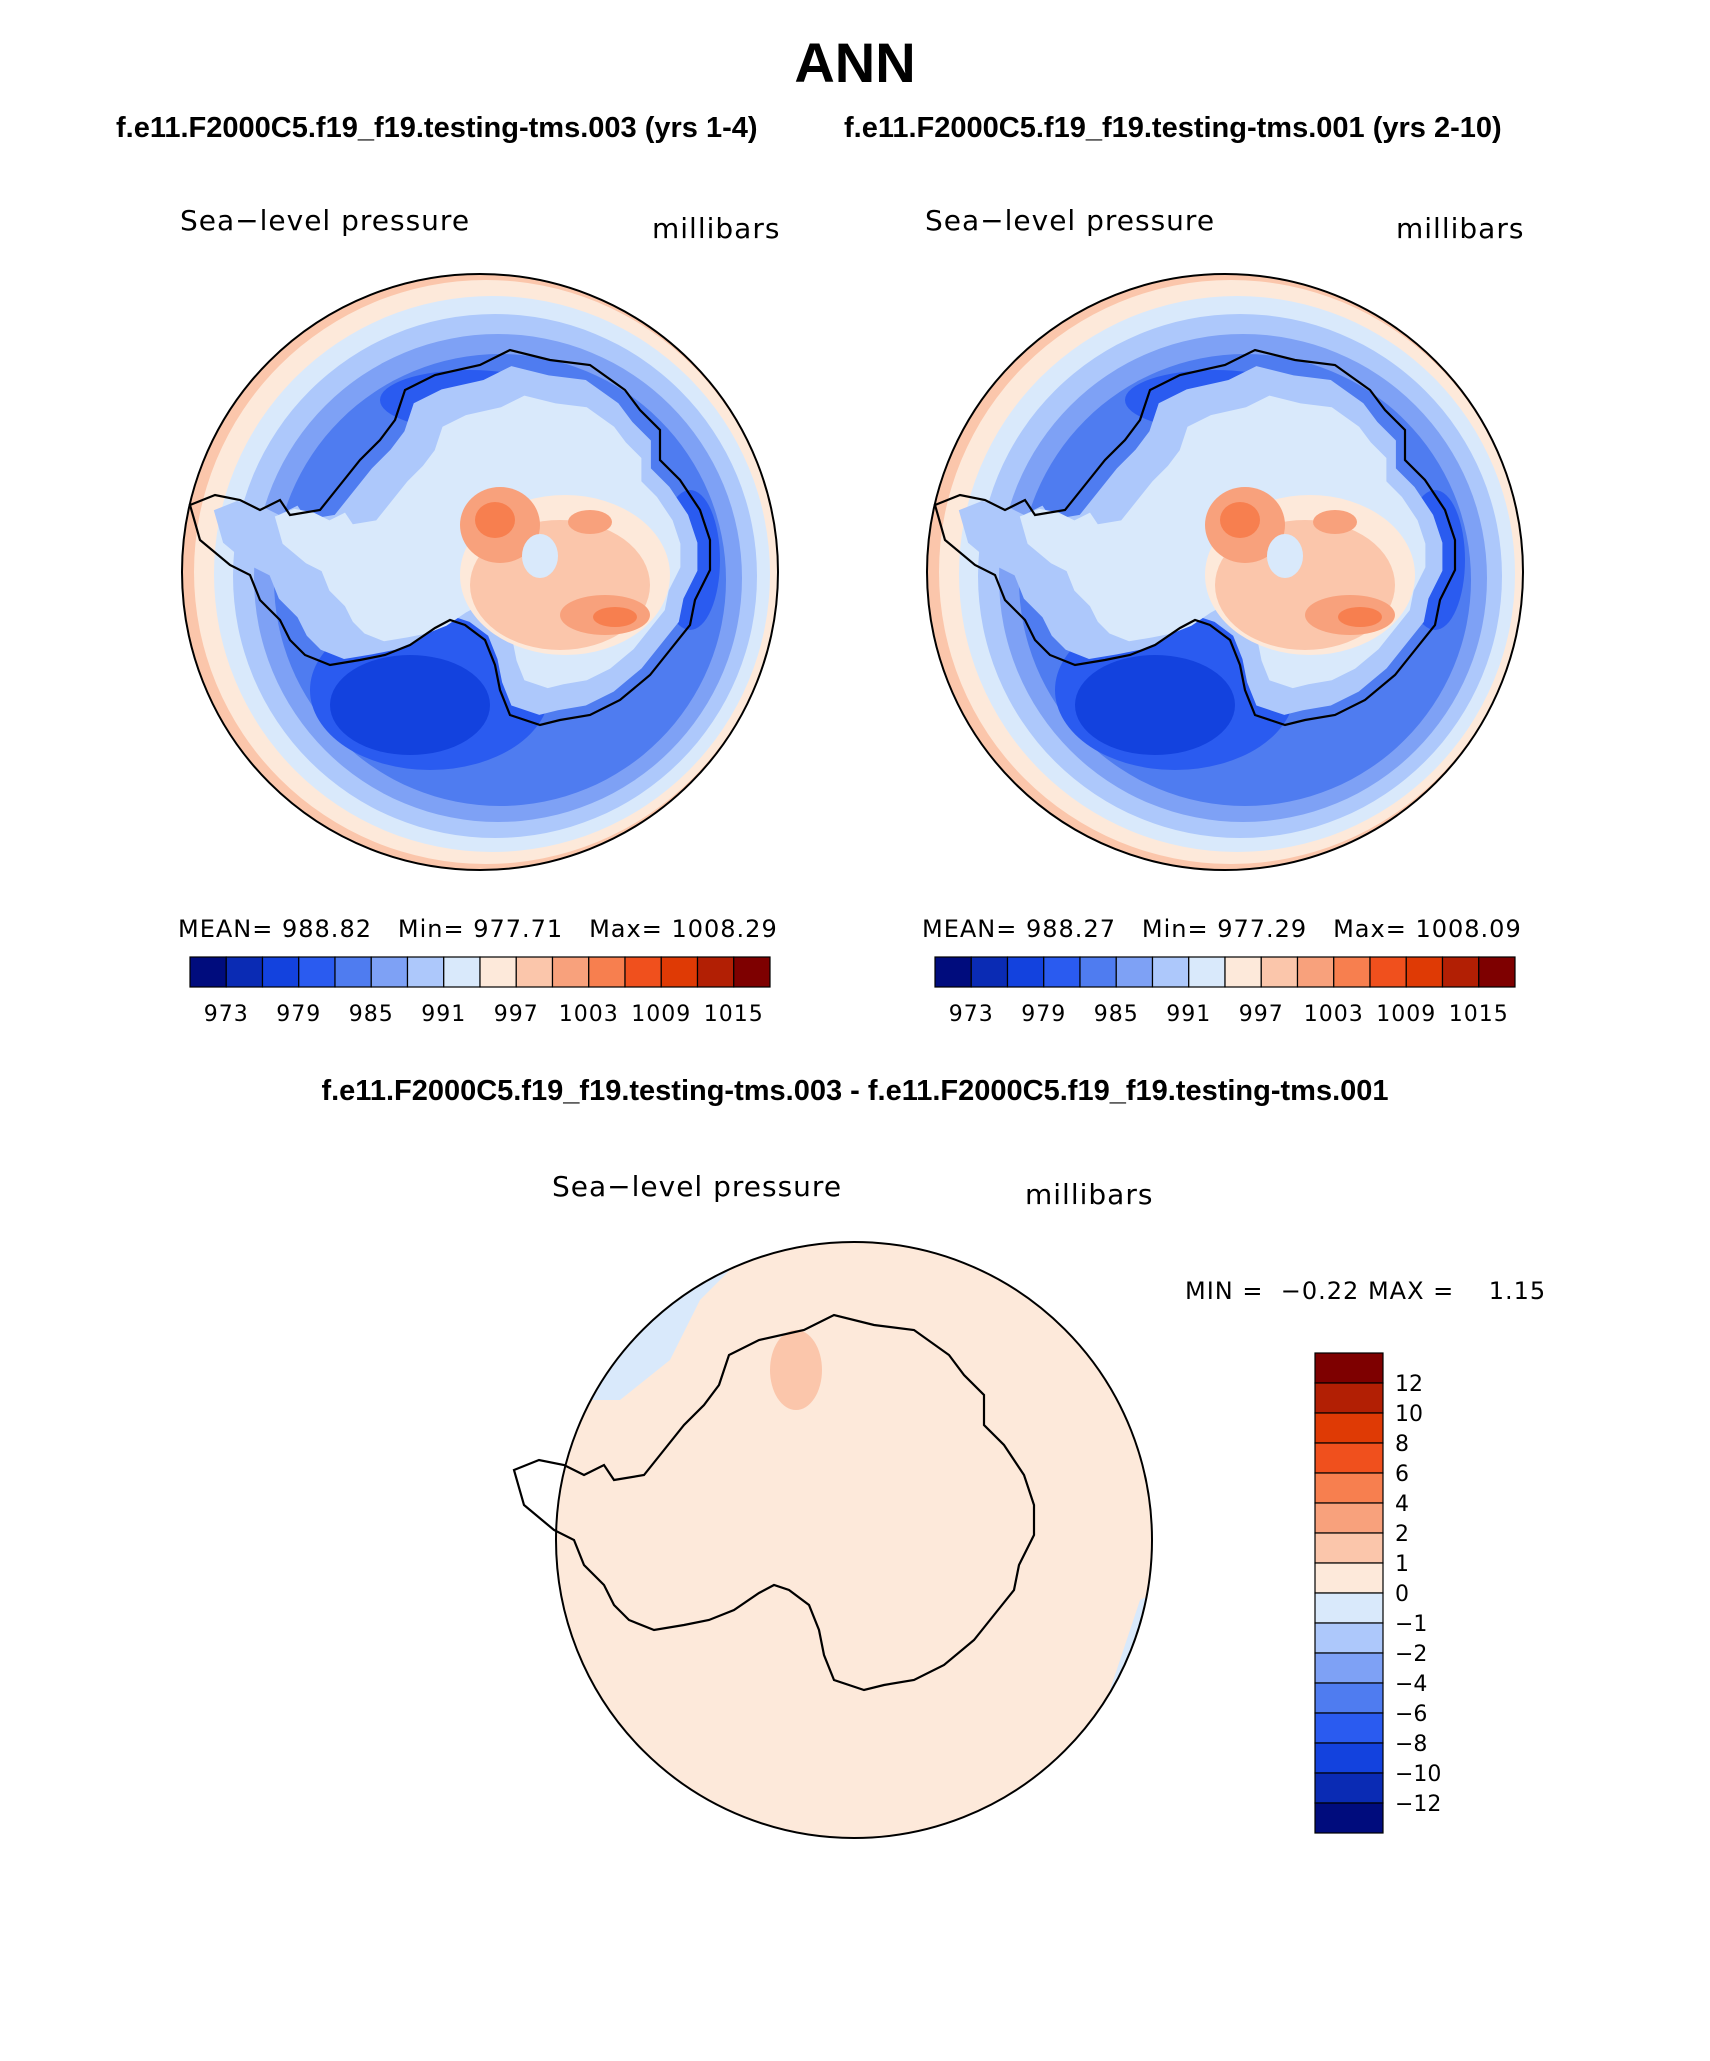 The height and width of the screenshot is (2061, 1710). I want to click on diff-min-value: −0.22, so click(1320, 1291).